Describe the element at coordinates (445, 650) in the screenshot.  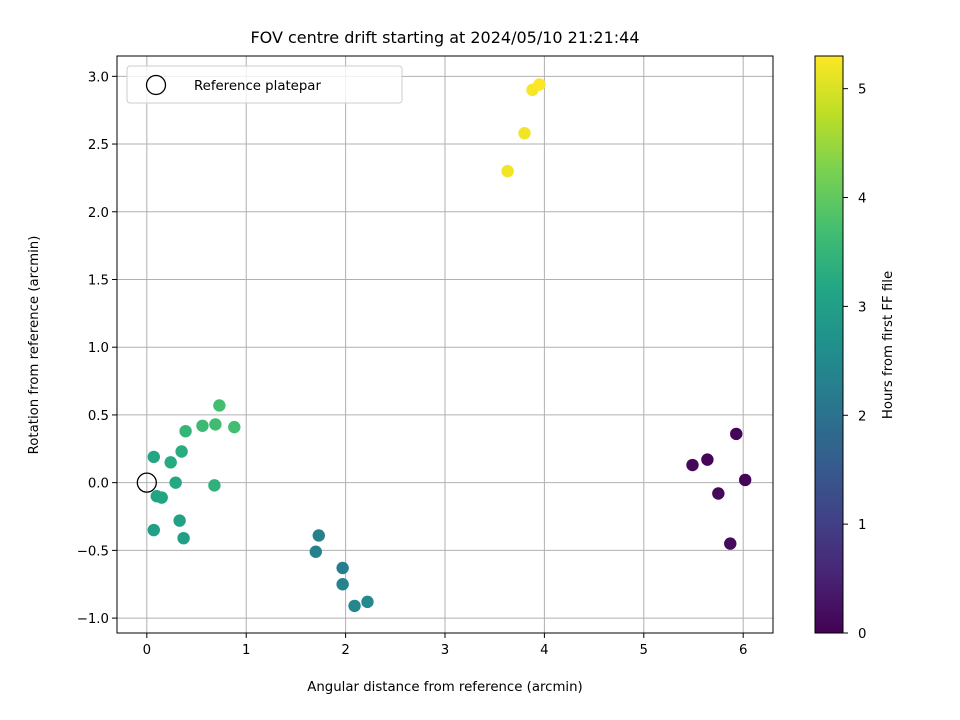
I see `x-tick-label: 3` at that location.